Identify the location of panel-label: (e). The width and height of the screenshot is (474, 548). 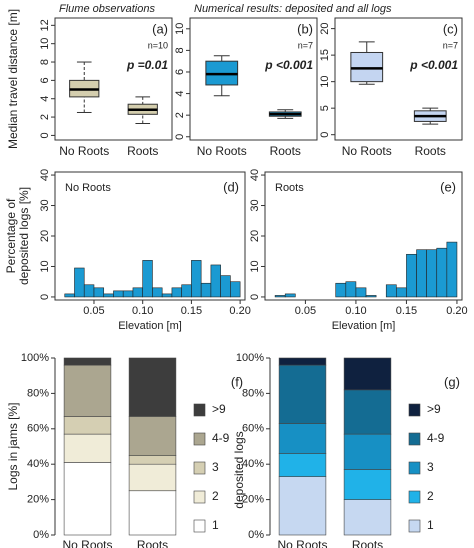
(448, 186).